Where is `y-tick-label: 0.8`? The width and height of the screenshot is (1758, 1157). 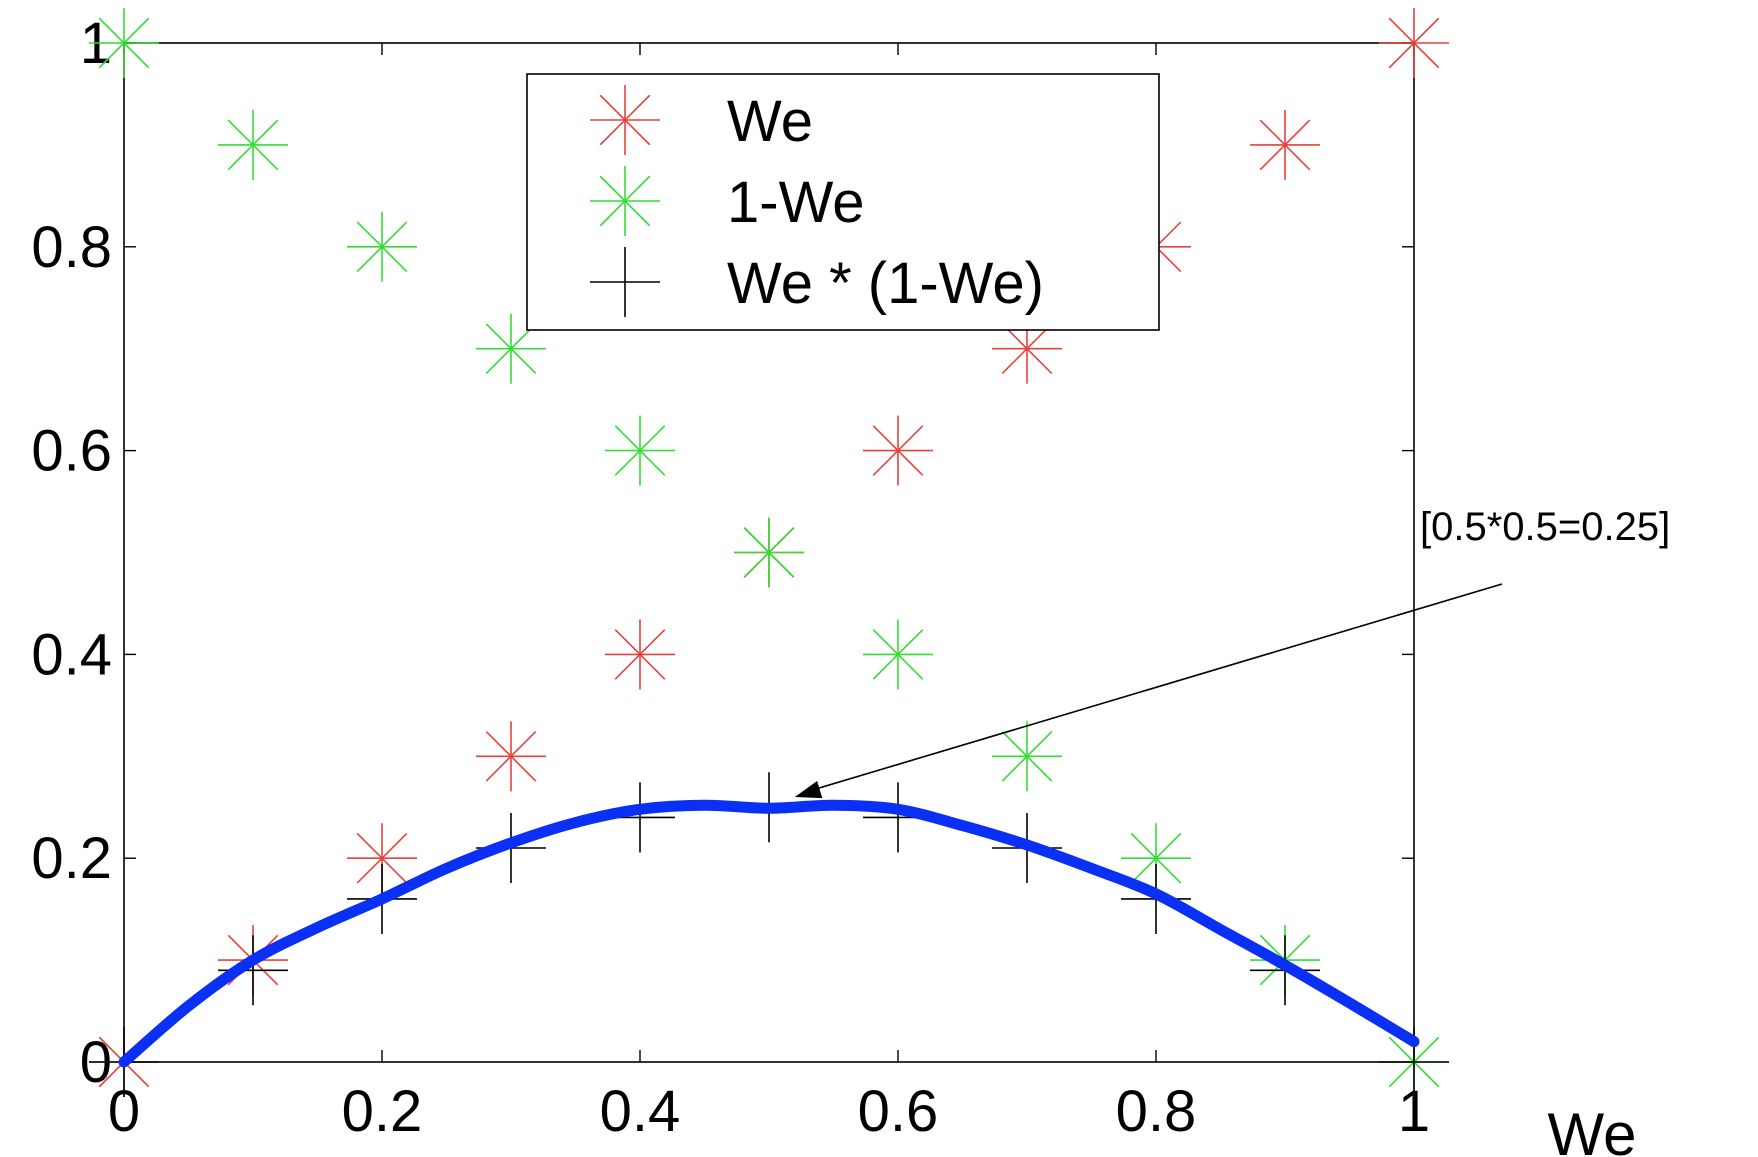
y-tick-label: 0.8 is located at coordinates (71, 247).